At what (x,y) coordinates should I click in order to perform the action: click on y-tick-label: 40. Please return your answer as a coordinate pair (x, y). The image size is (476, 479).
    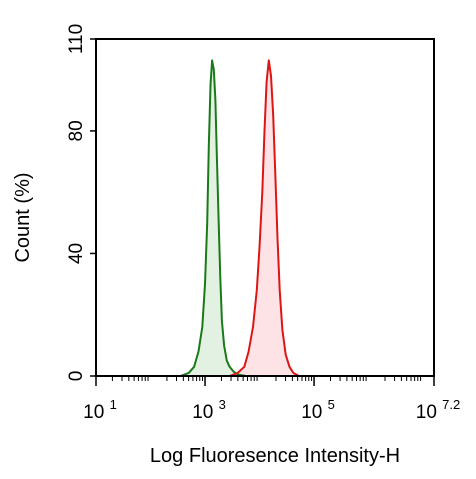
    Looking at the image, I should click on (76, 253).